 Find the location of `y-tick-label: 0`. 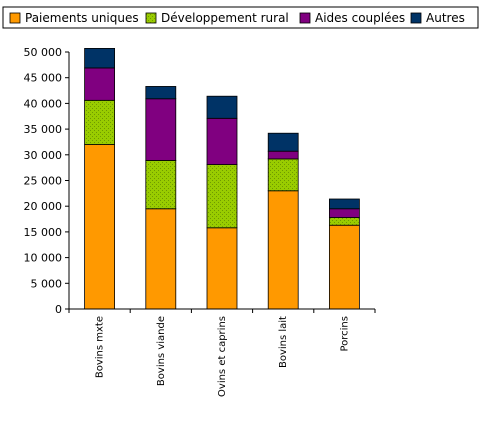

y-tick-label: 0 is located at coordinates (58, 309).